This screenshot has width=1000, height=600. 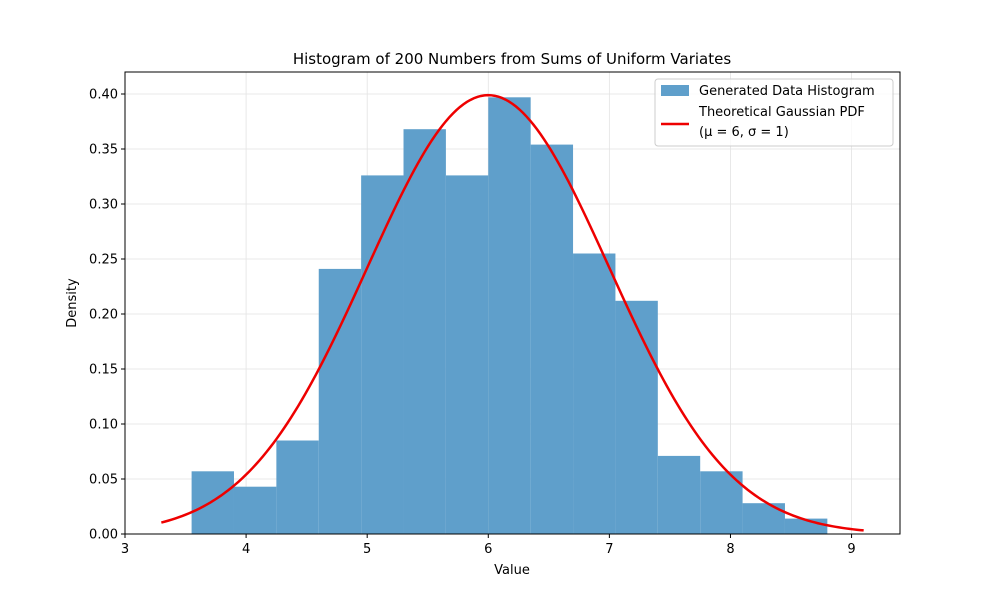 I want to click on x-tick-label-5: 8, so click(x=730, y=549).